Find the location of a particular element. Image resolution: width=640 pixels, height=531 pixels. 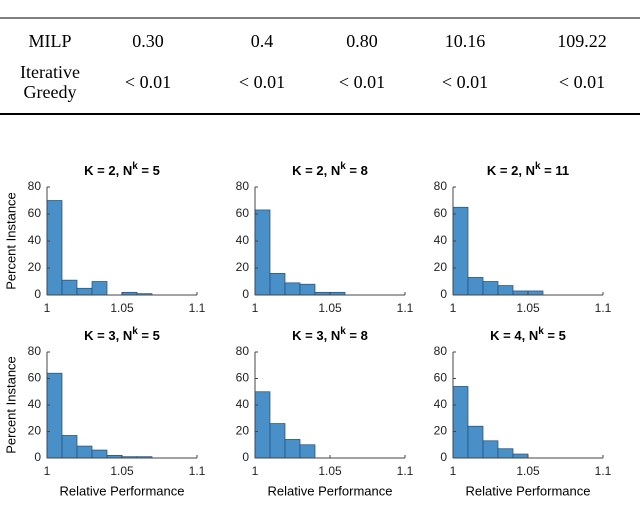

table-cell: 0.80 is located at coordinates (362, 41).